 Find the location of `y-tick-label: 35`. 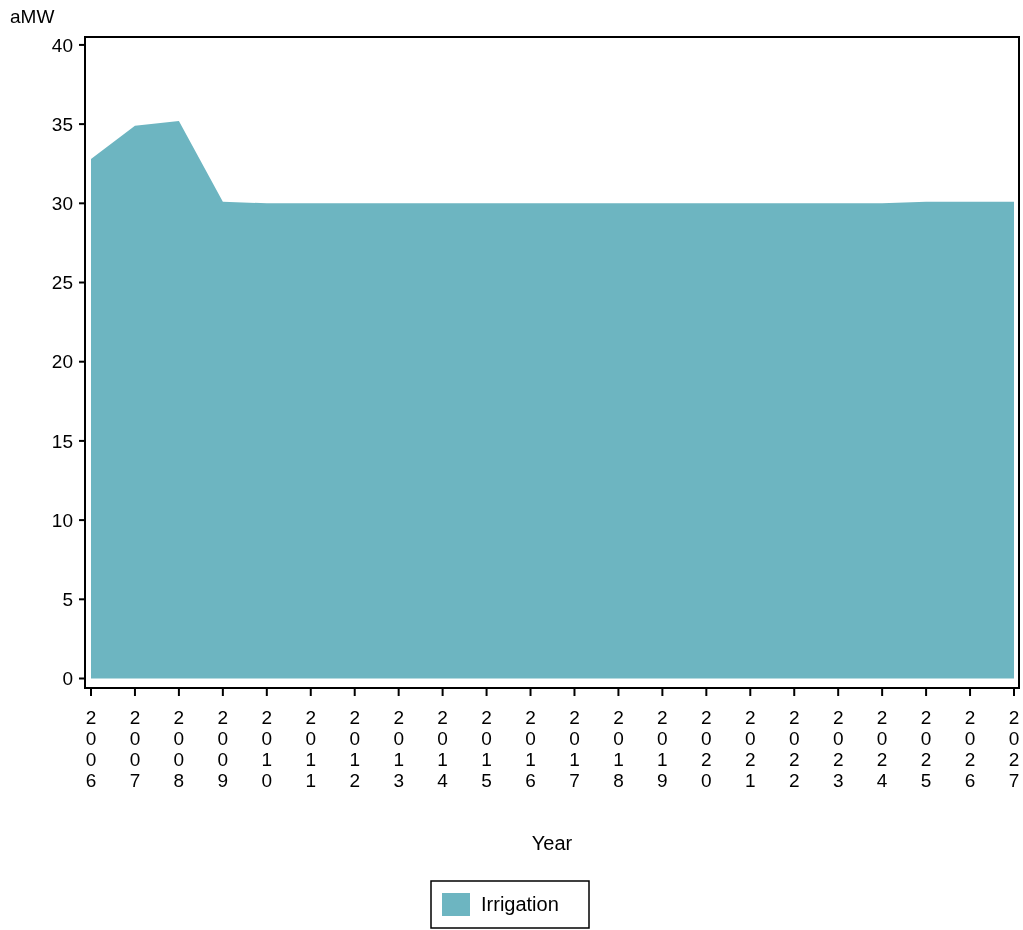

y-tick-label: 35 is located at coordinates (62, 124).